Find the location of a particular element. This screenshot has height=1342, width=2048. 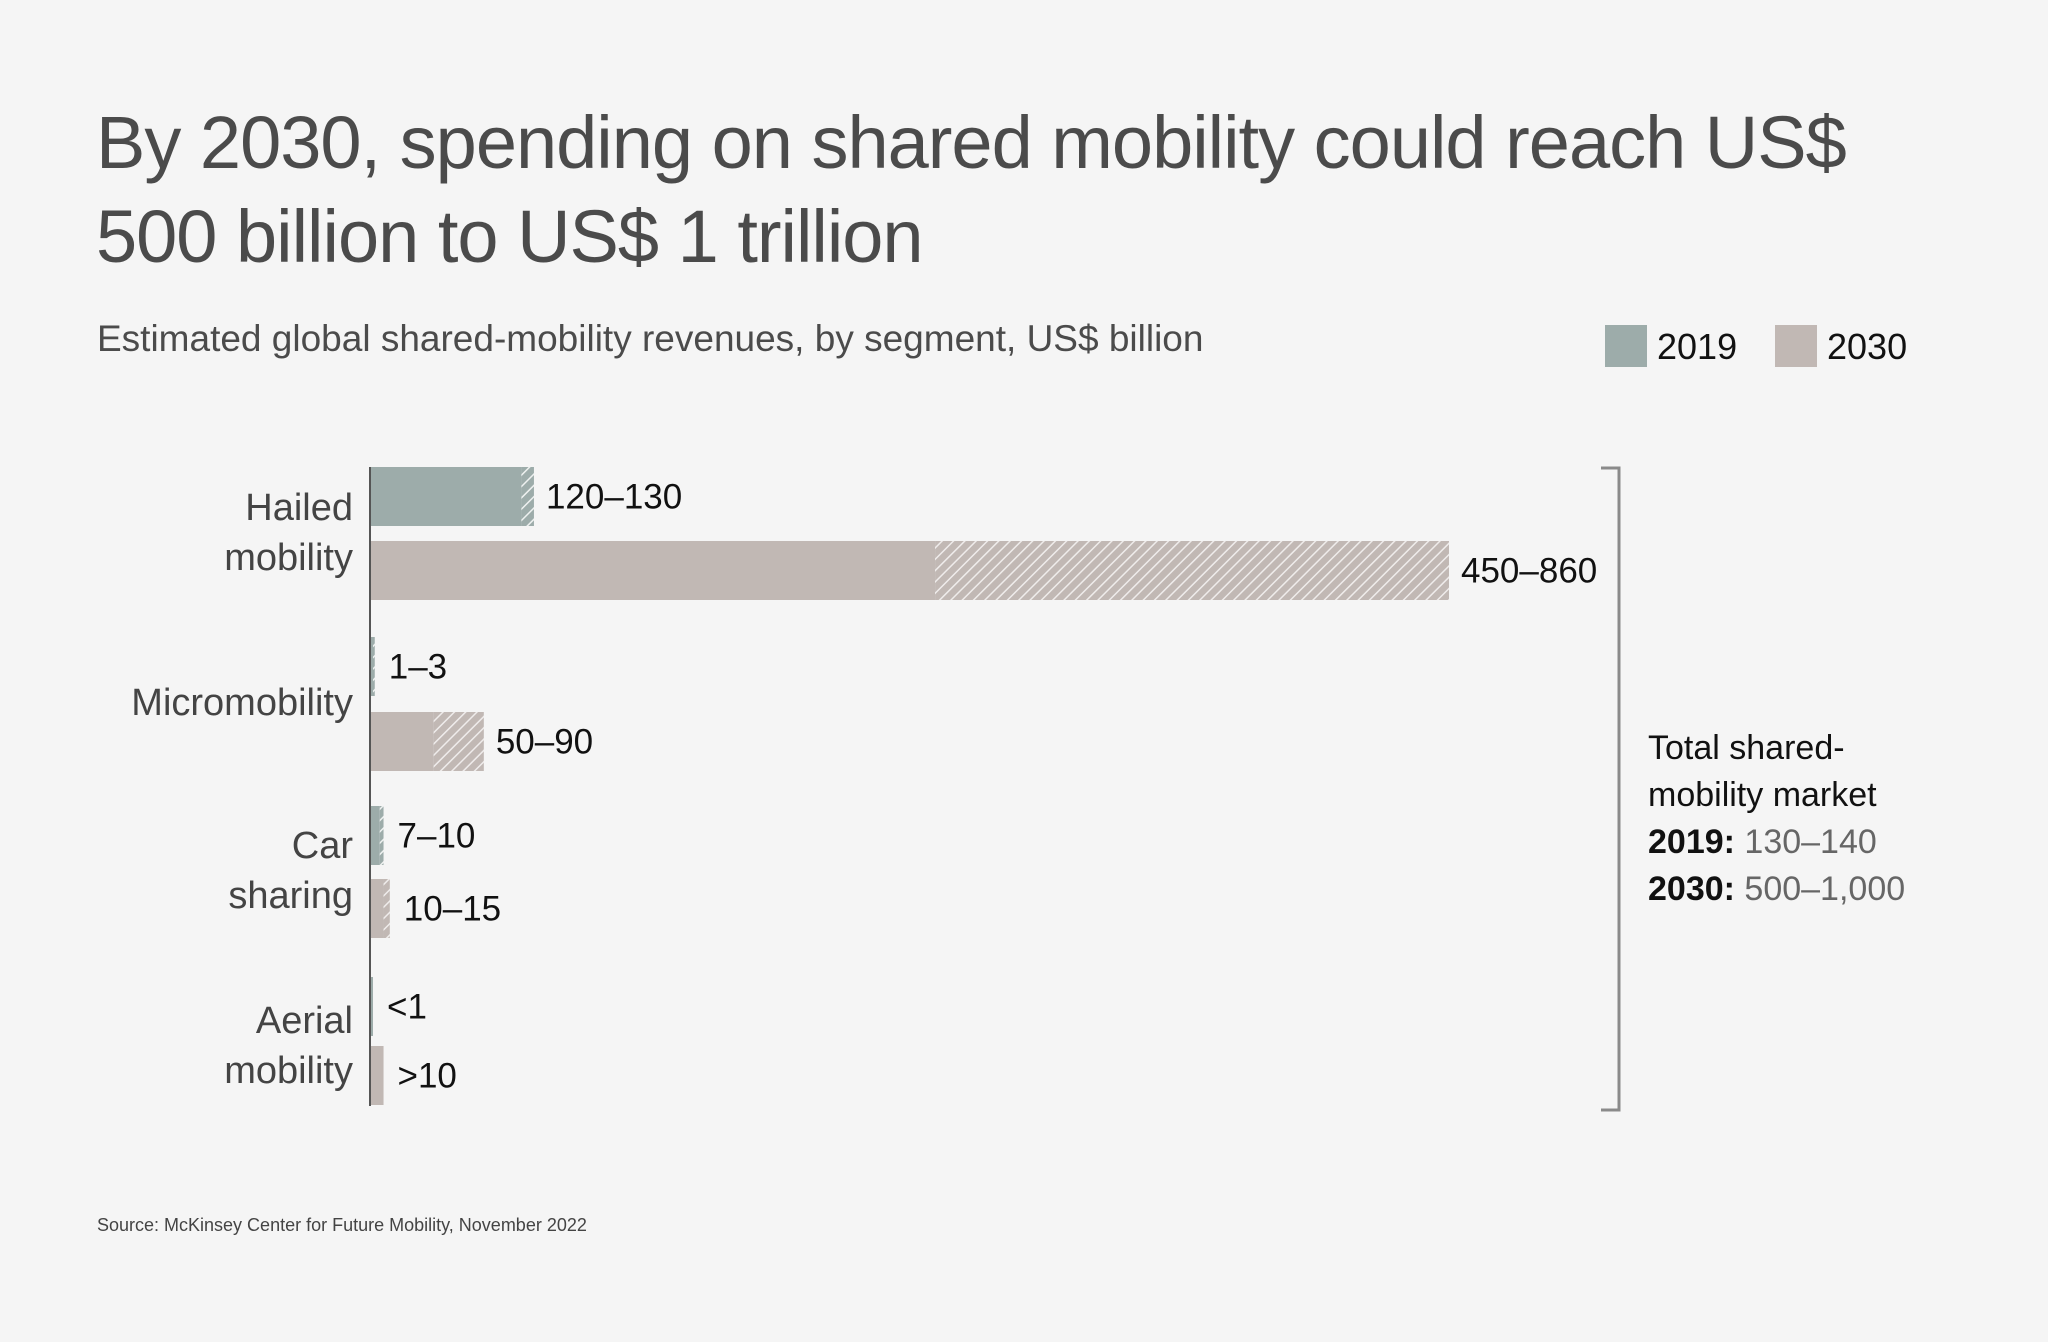

total-heading-line2: mobility market is located at coordinates (1762, 795).